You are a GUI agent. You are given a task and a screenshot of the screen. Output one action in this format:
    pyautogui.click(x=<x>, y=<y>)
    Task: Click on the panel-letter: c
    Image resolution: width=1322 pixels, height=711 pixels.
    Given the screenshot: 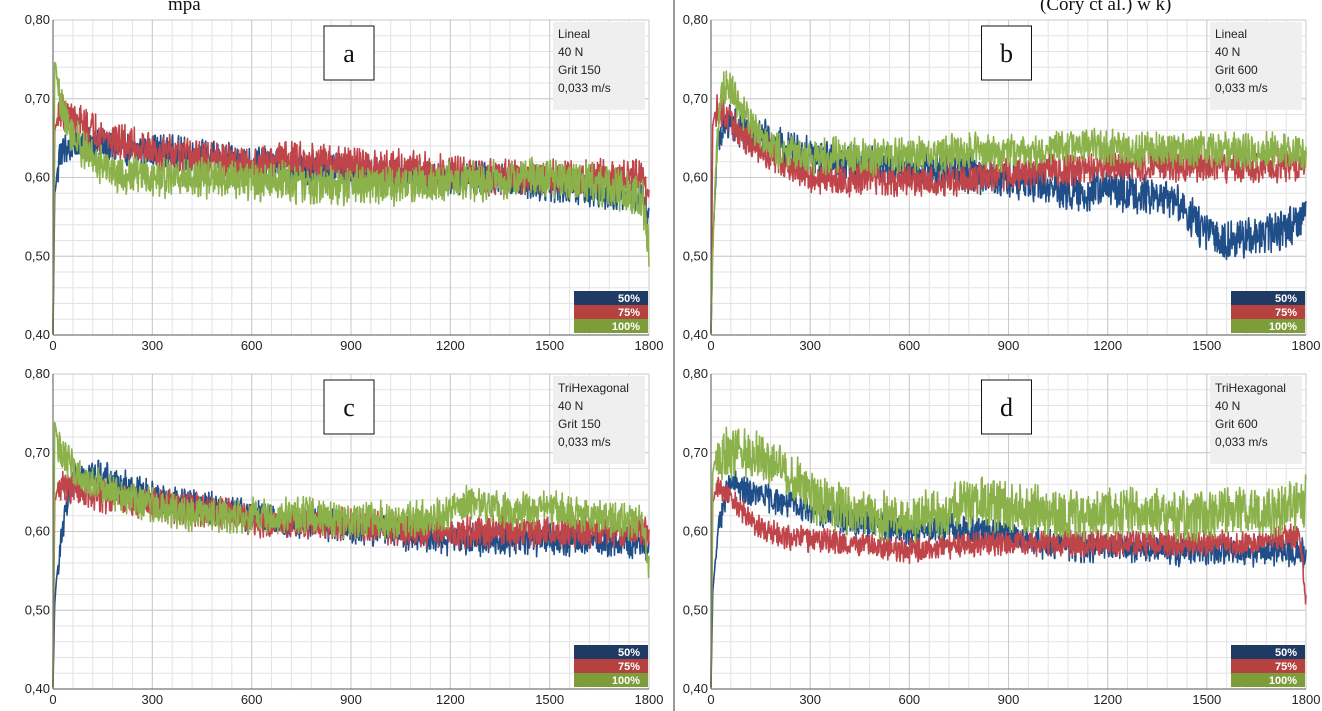 What is the action you would take?
    pyautogui.click(x=349, y=407)
    